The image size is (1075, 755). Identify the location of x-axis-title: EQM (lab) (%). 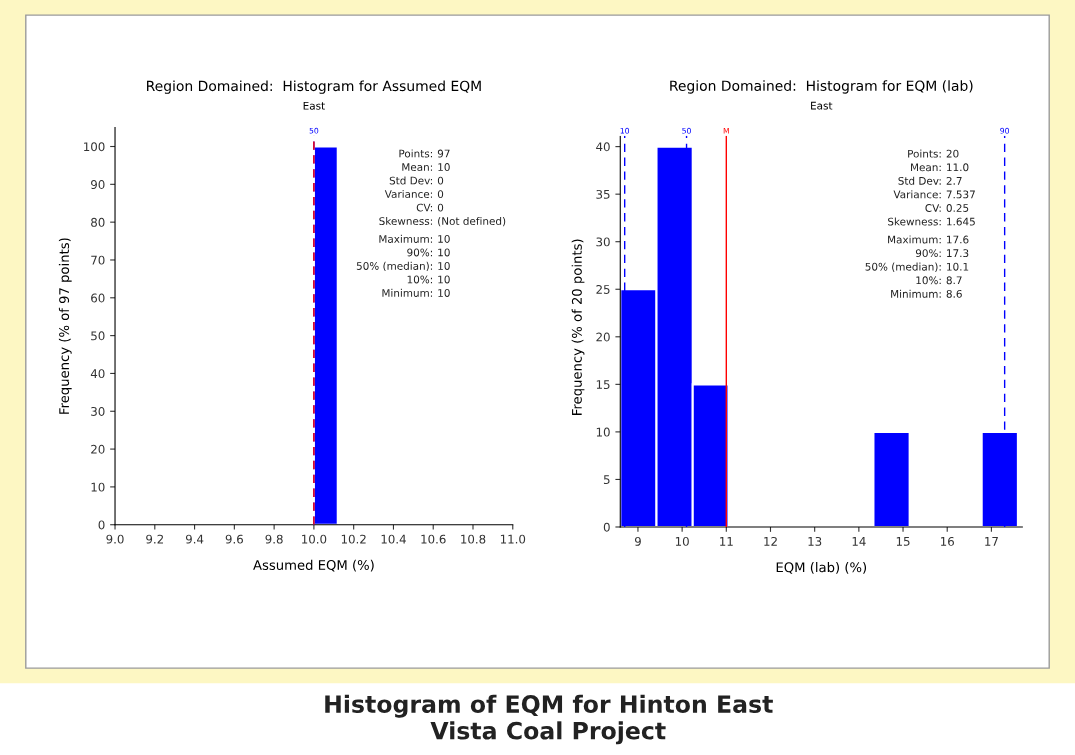
(821, 568).